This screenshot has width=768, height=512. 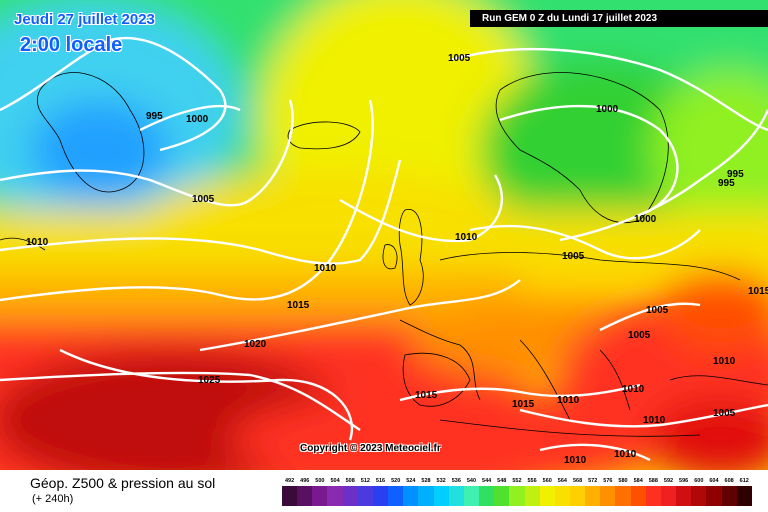 I want to click on isobar-label: 1025, so click(x=209, y=380).